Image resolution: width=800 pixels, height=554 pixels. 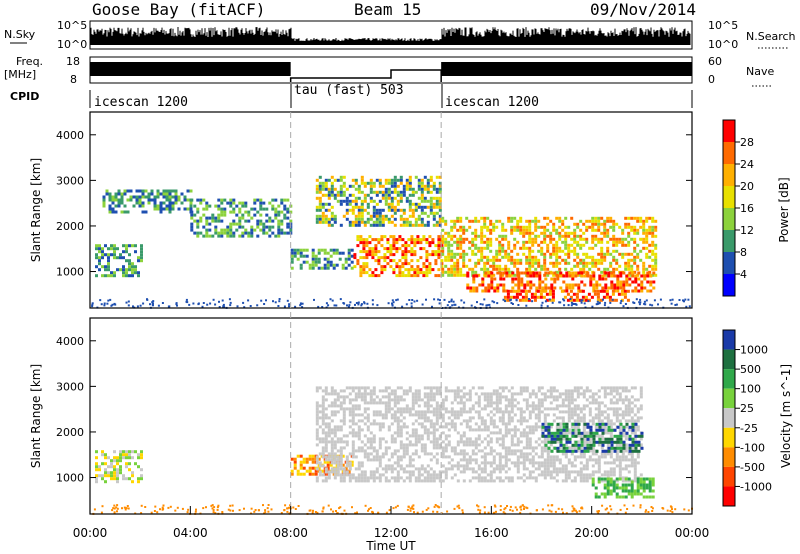 I want to click on cpid-segment-3: icescan 1200, so click(x=492, y=102).